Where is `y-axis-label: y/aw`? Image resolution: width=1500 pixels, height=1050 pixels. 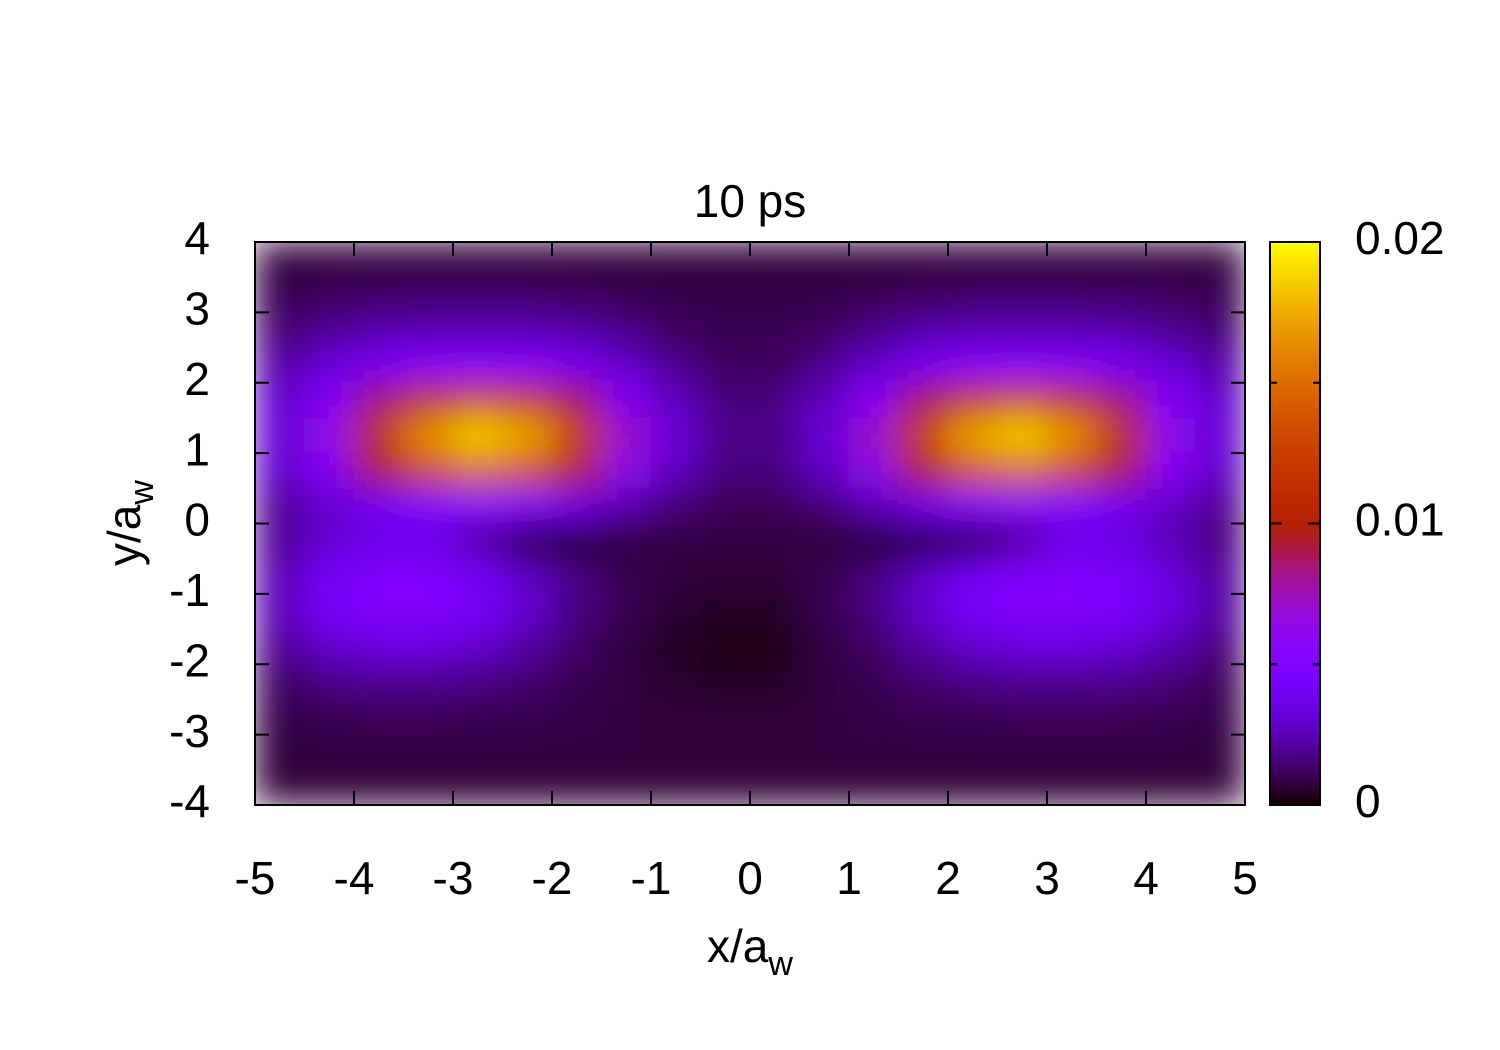 y-axis-label: y/aw is located at coordinates (129, 523).